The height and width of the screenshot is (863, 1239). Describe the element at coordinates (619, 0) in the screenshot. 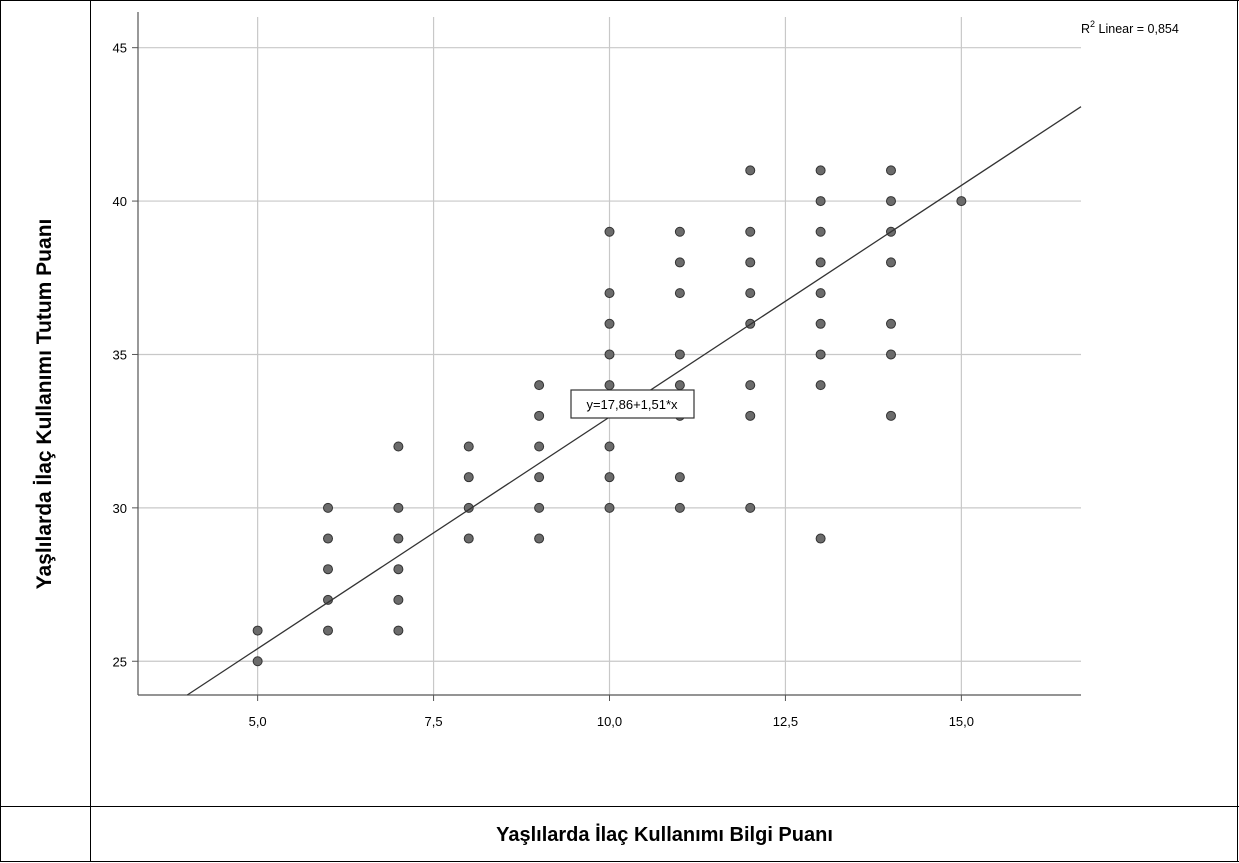

I see `table-border-top` at that location.